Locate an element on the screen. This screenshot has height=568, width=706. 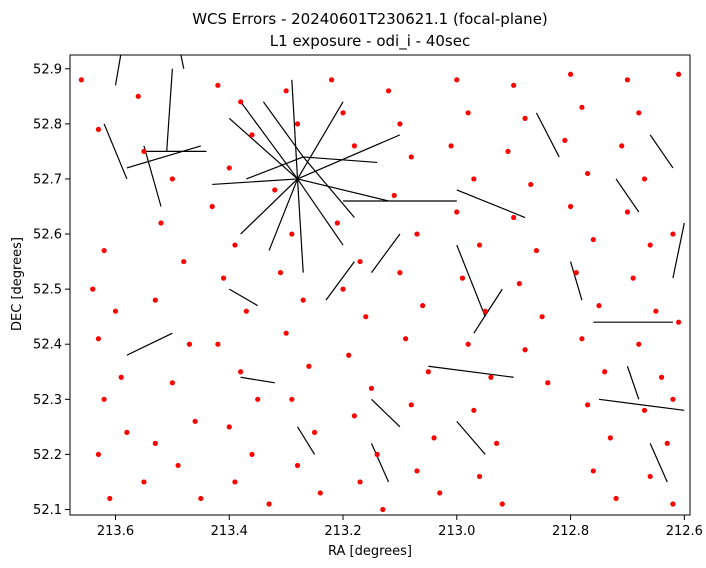
x-axis-label: RA [degrees] is located at coordinates (370, 551).